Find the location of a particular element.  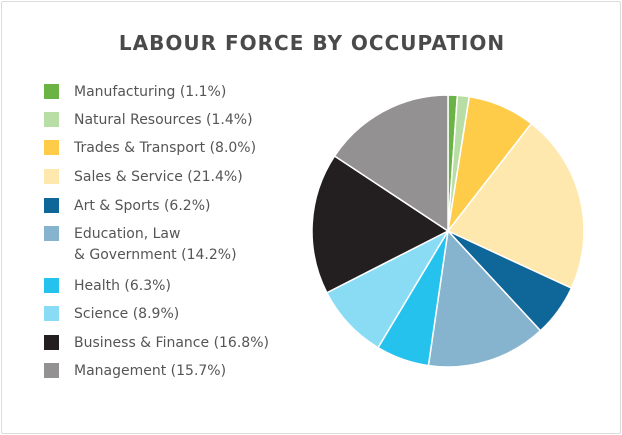

legend-swatch-trades-transport is located at coordinates (51, 147).